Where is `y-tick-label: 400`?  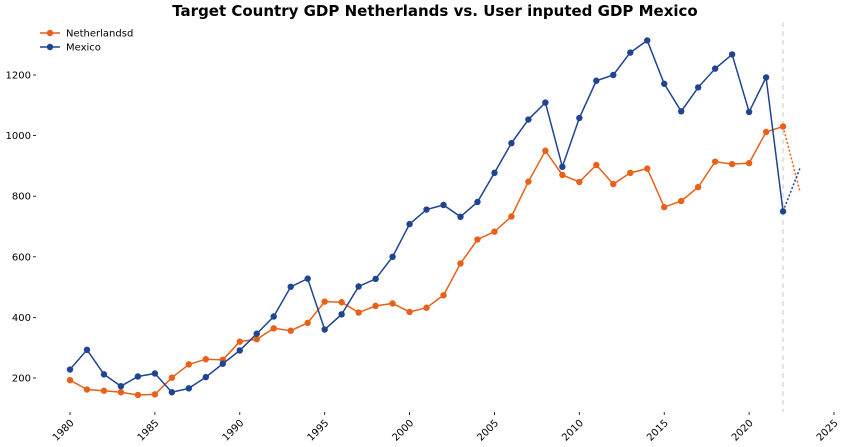 y-tick-label: 400 is located at coordinates (21, 318).